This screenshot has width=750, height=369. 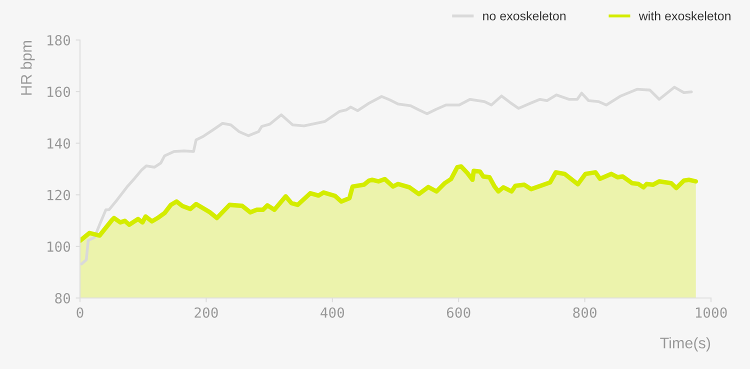 What do you see at coordinates (524, 15) in the screenshot?
I see `legend-label: no exoskeleton` at bounding box center [524, 15].